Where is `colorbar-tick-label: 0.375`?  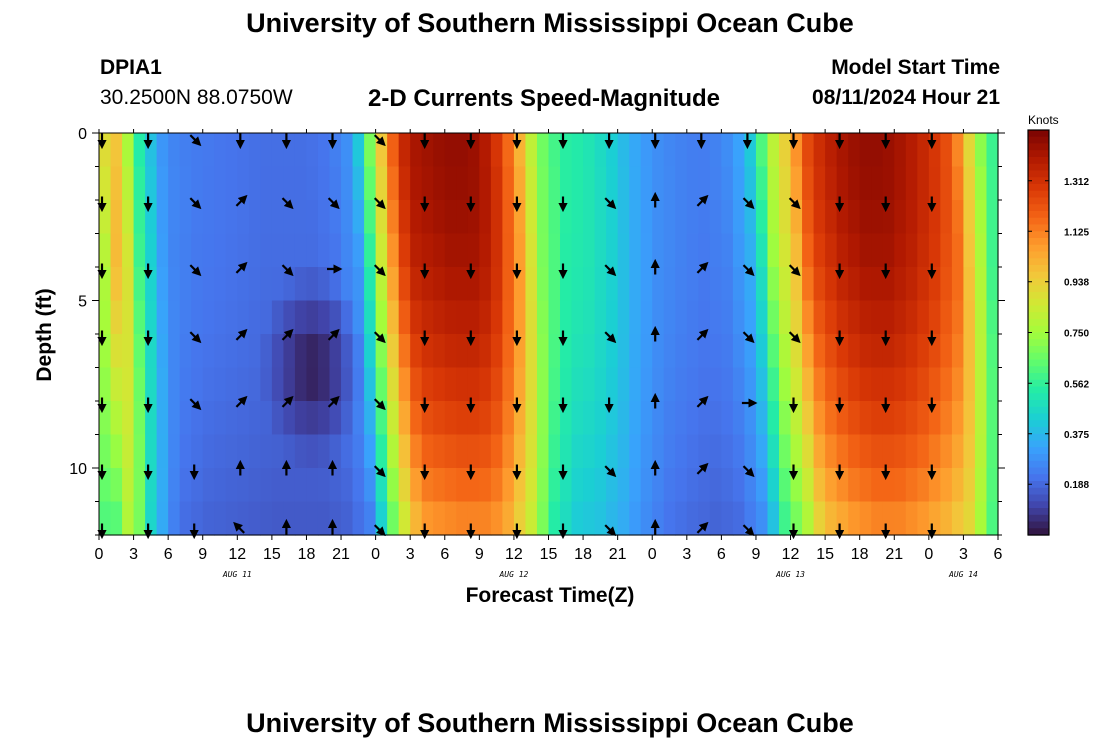 colorbar-tick-label: 0.375 is located at coordinates (1076, 435).